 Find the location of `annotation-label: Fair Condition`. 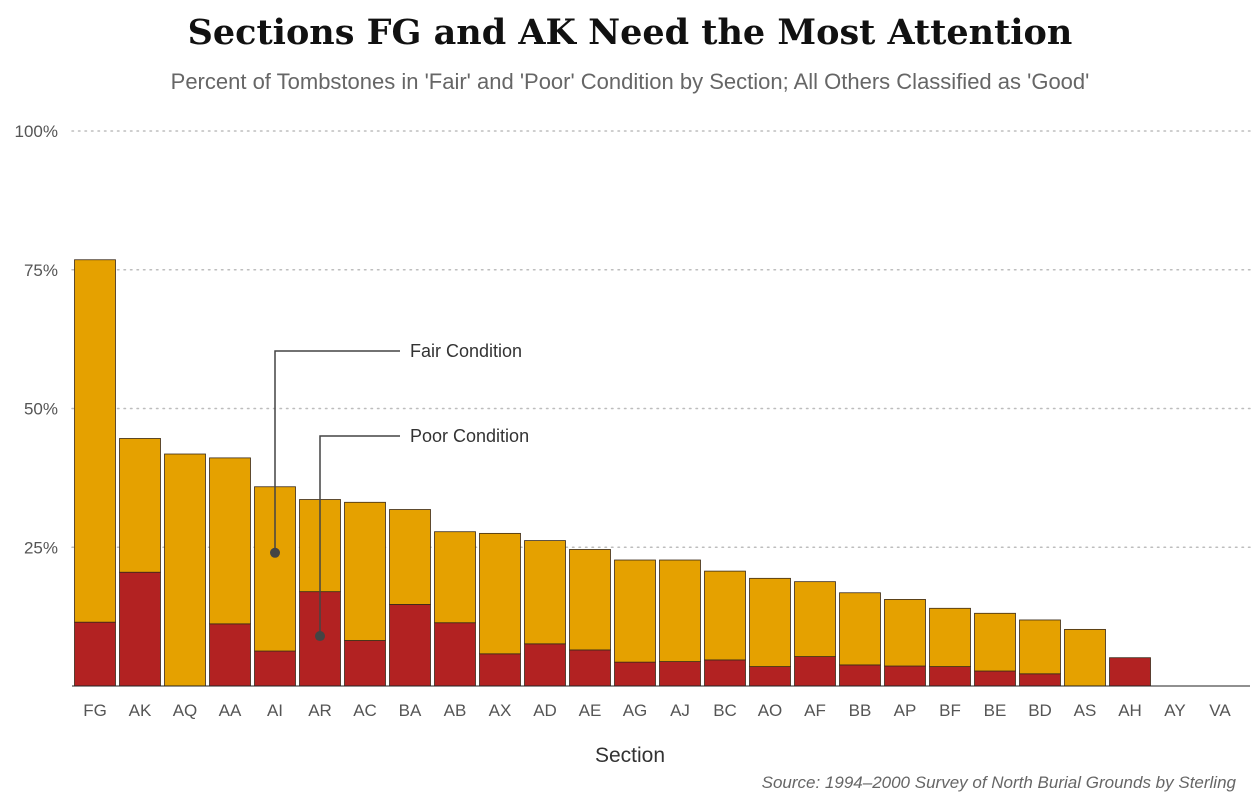

annotation-label: Fair Condition is located at coordinates (466, 351).